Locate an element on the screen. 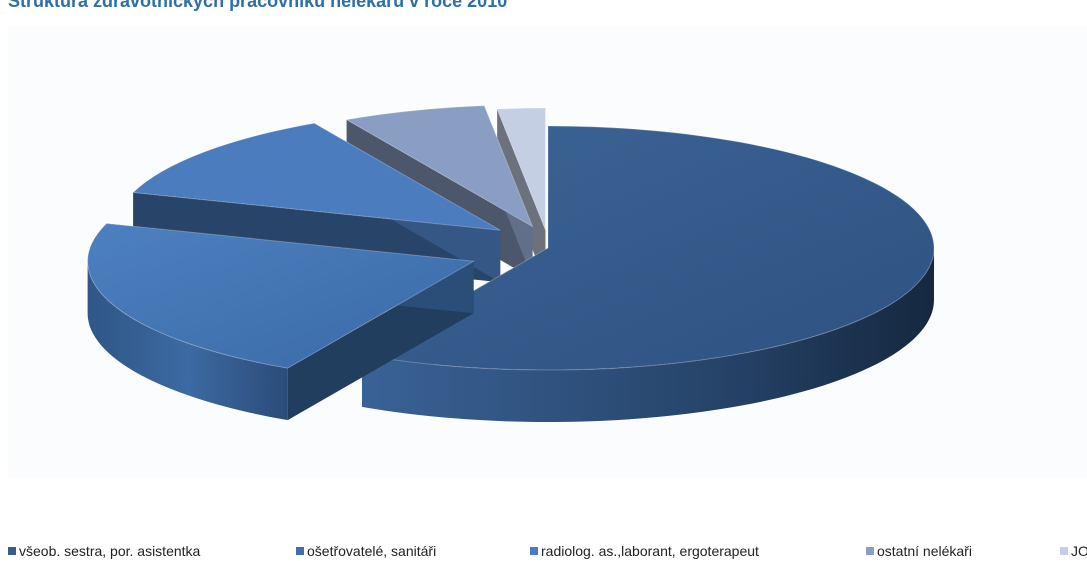 The width and height of the screenshot is (1087, 562). legend-item: radiolog. as.,laborant, ergoterapeut is located at coordinates (644, 551).